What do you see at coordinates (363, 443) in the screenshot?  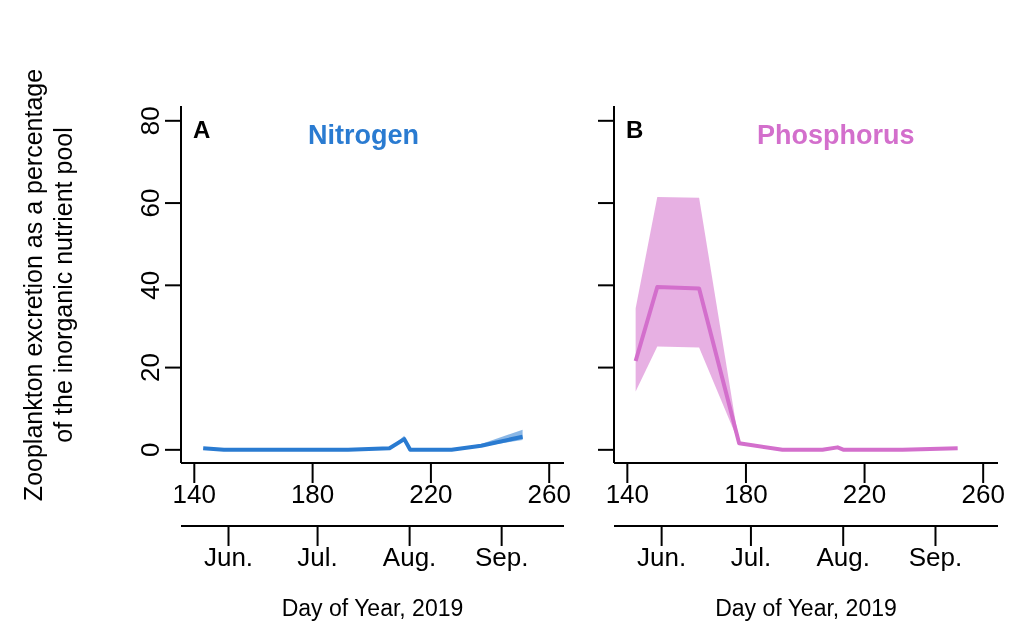 I see `line-series` at bounding box center [363, 443].